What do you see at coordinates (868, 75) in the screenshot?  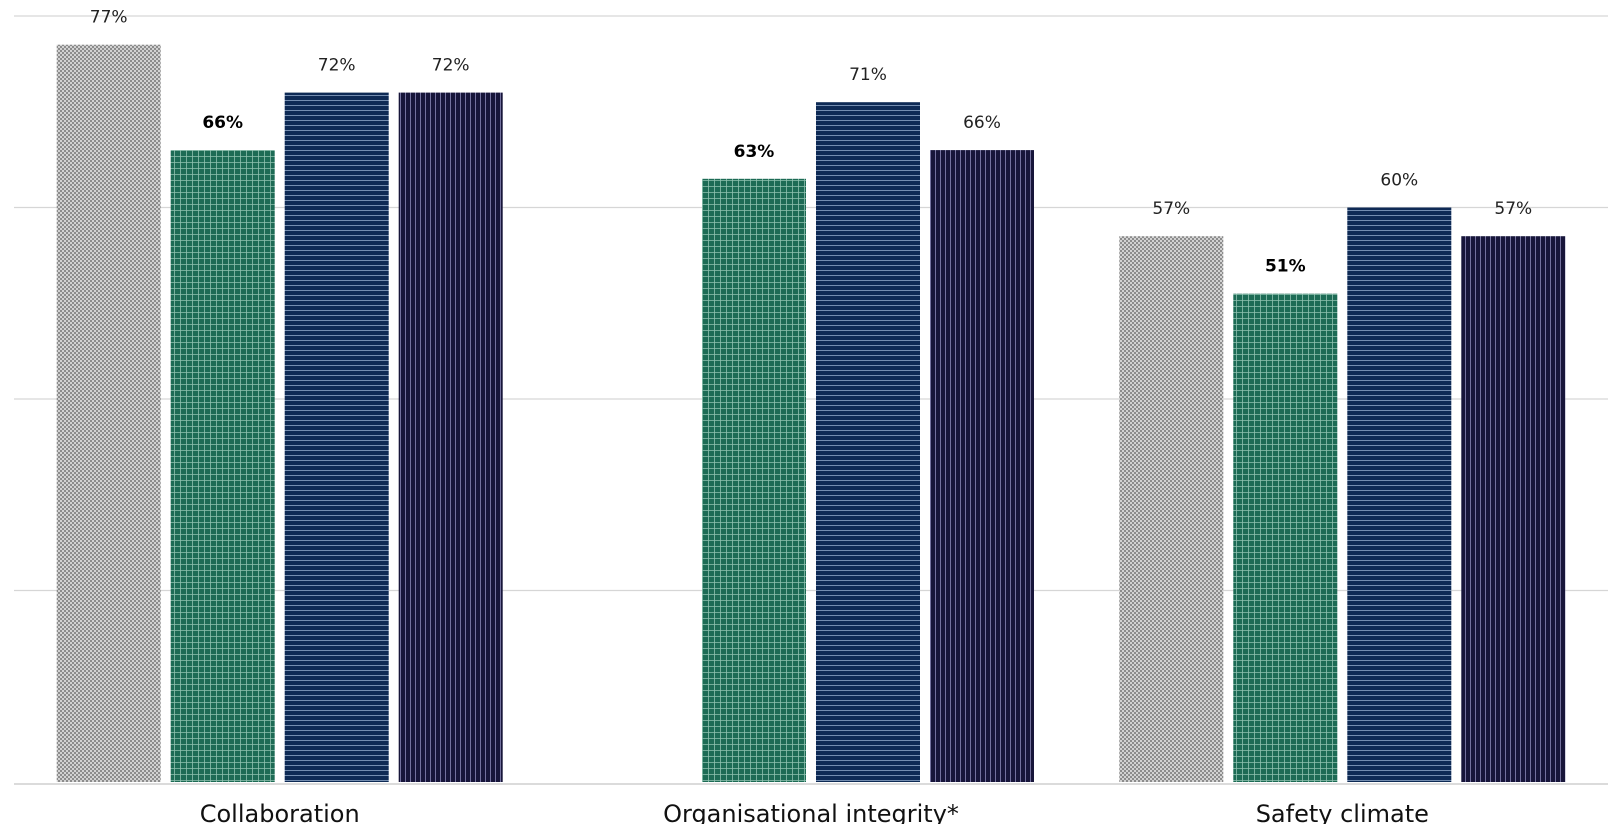 I see `data-label: 71%` at bounding box center [868, 75].